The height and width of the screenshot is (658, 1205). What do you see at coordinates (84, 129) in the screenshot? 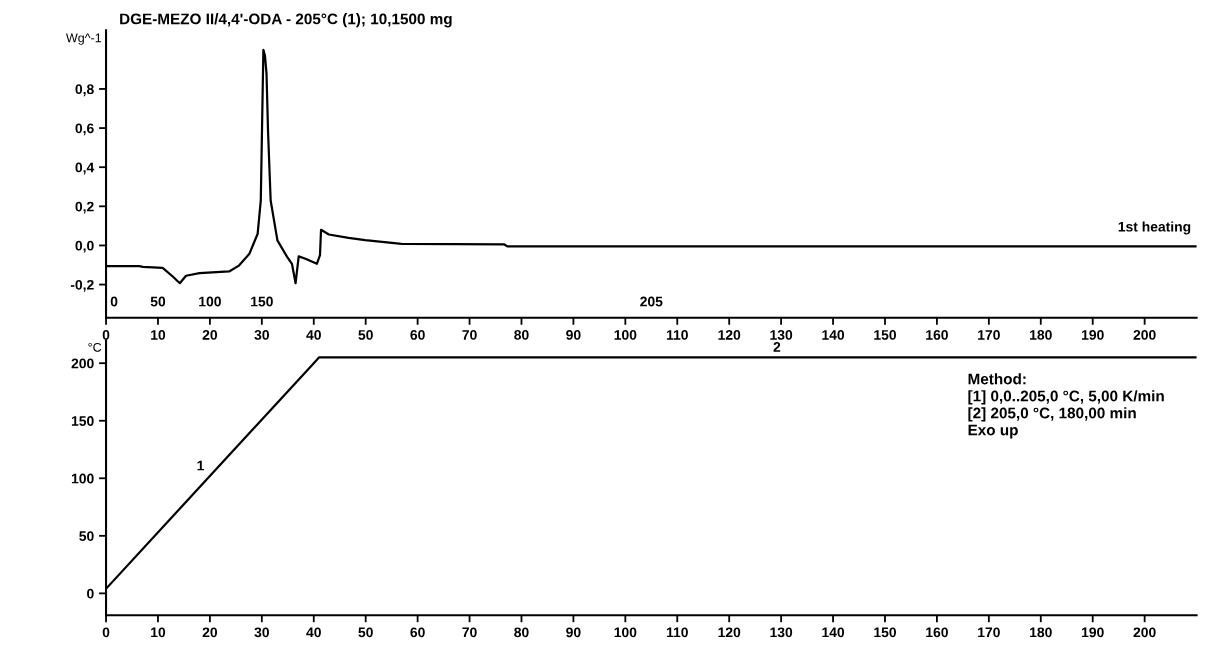
I see `y-tick-label: 0,6` at bounding box center [84, 129].